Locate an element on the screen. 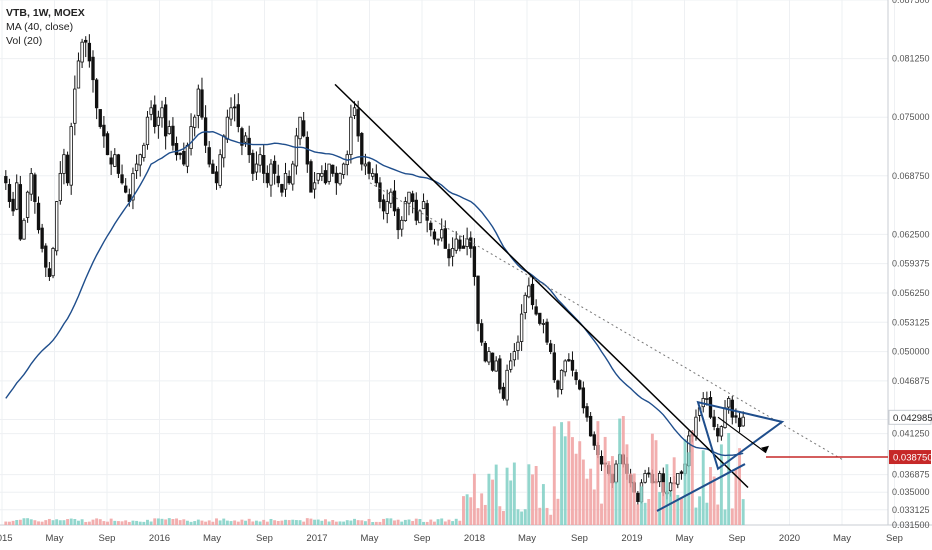 The height and width of the screenshot is (550, 932). forecast-arrow is located at coordinates (742, 435).